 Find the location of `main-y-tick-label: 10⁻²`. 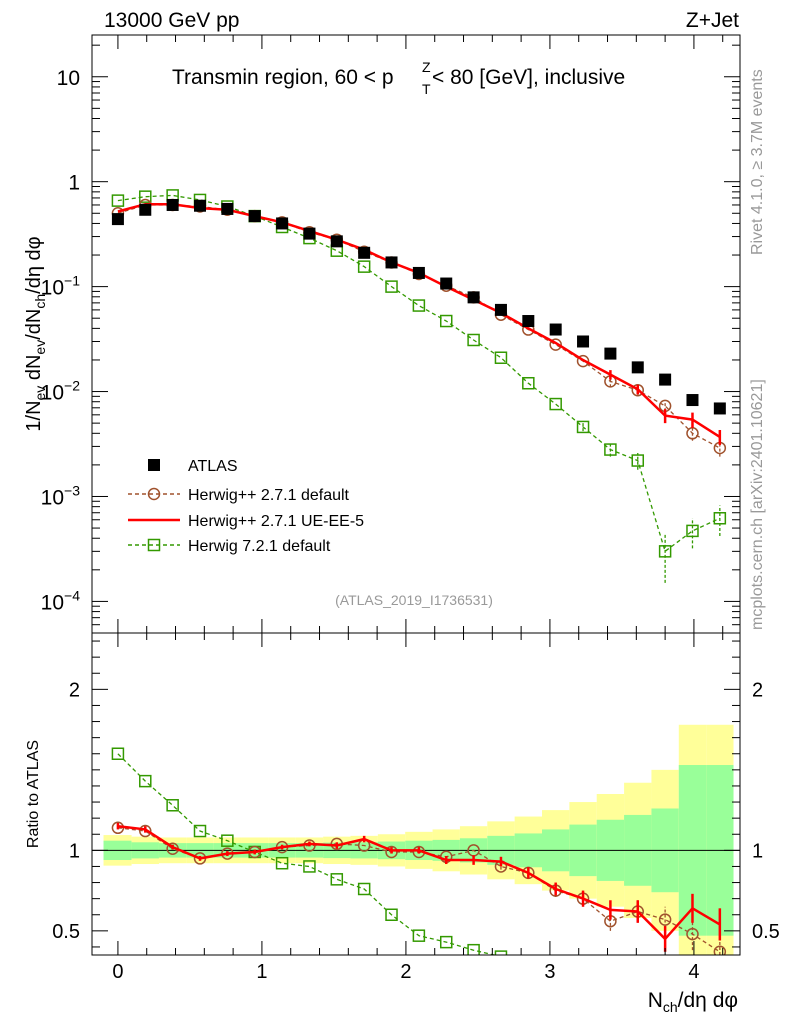

main-y-tick-label: 10⁻² is located at coordinates (61, 391).